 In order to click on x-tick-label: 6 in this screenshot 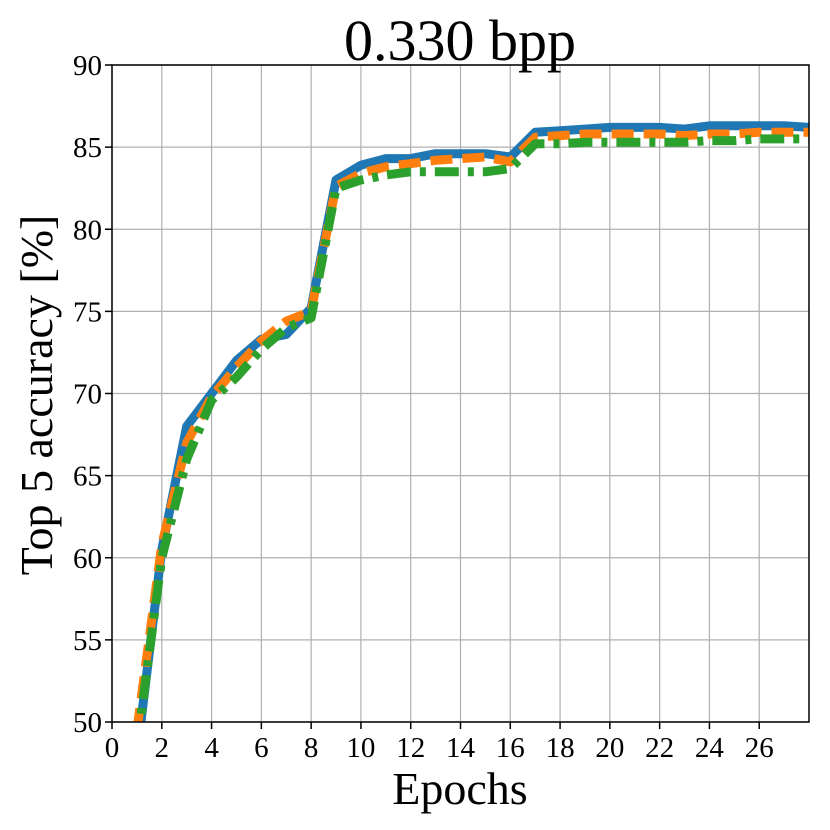, I will do `click(261, 748)`.